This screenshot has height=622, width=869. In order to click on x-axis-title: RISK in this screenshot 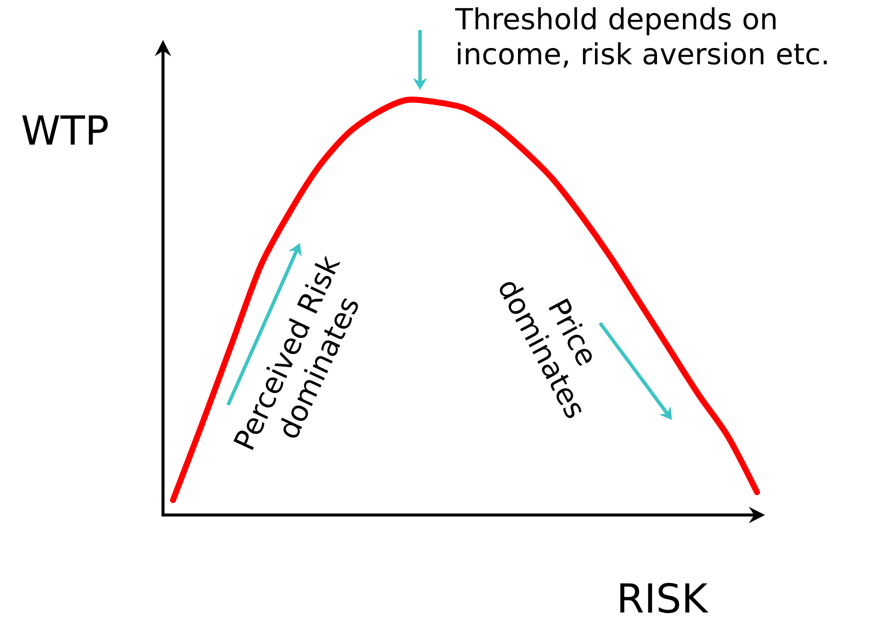, I will do `click(664, 598)`.